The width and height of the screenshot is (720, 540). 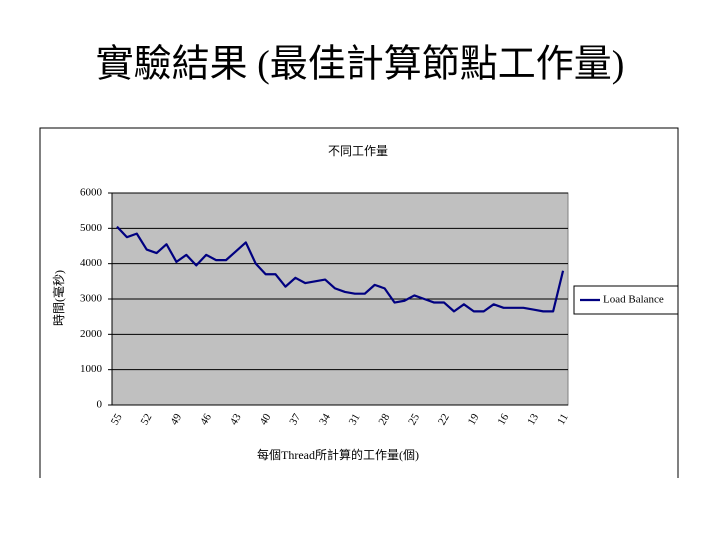 What do you see at coordinates (91, 334) in the screenshot?
I see `y-tick-label: 2000` at bounding box center [91, 334].